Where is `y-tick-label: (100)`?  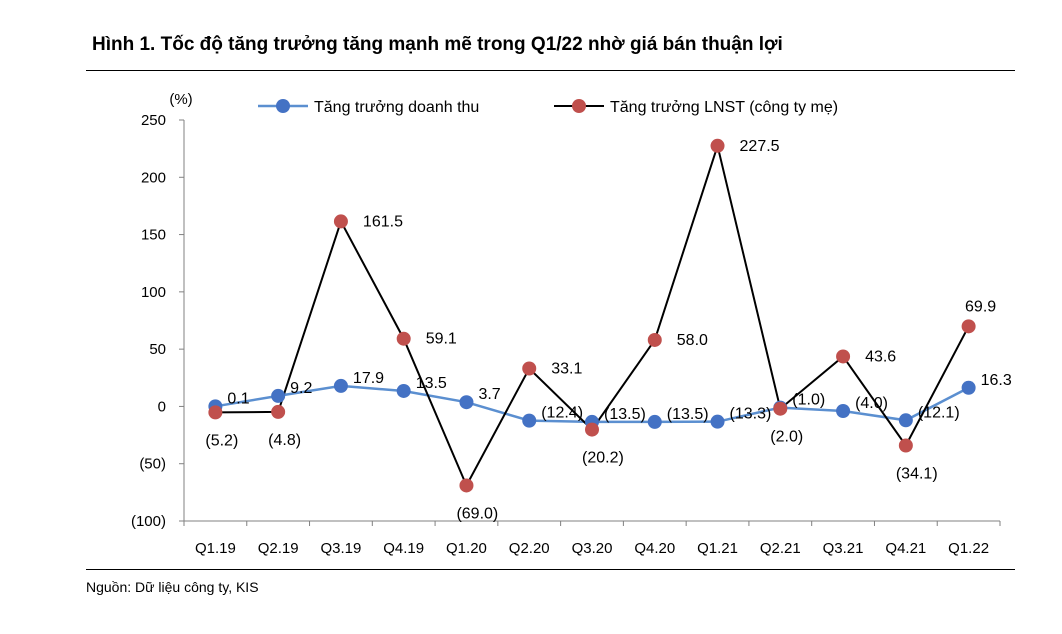
y-tick-label: (100) is located at coordinates (148, 521).